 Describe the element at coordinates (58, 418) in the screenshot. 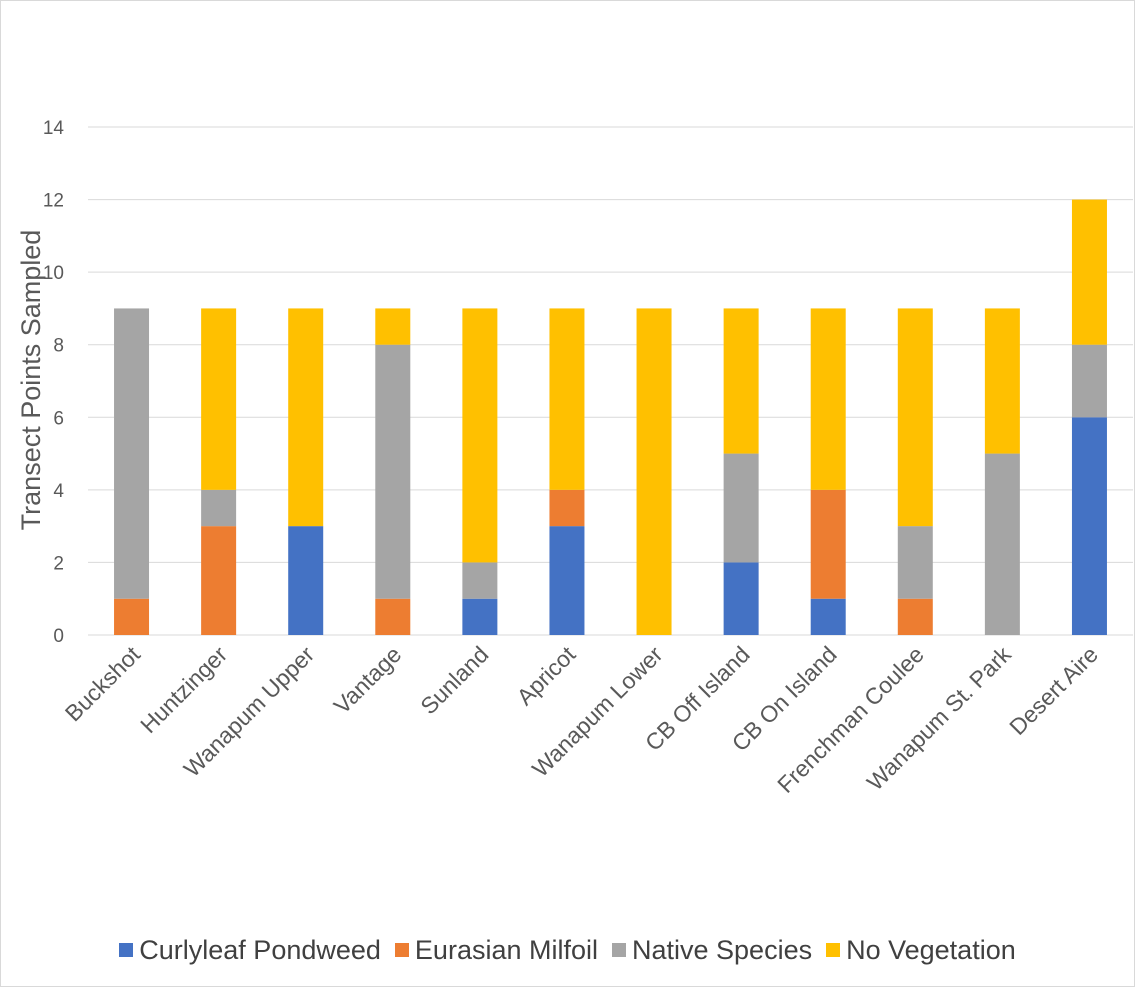

I see `y-tick-label: 6` at that location.